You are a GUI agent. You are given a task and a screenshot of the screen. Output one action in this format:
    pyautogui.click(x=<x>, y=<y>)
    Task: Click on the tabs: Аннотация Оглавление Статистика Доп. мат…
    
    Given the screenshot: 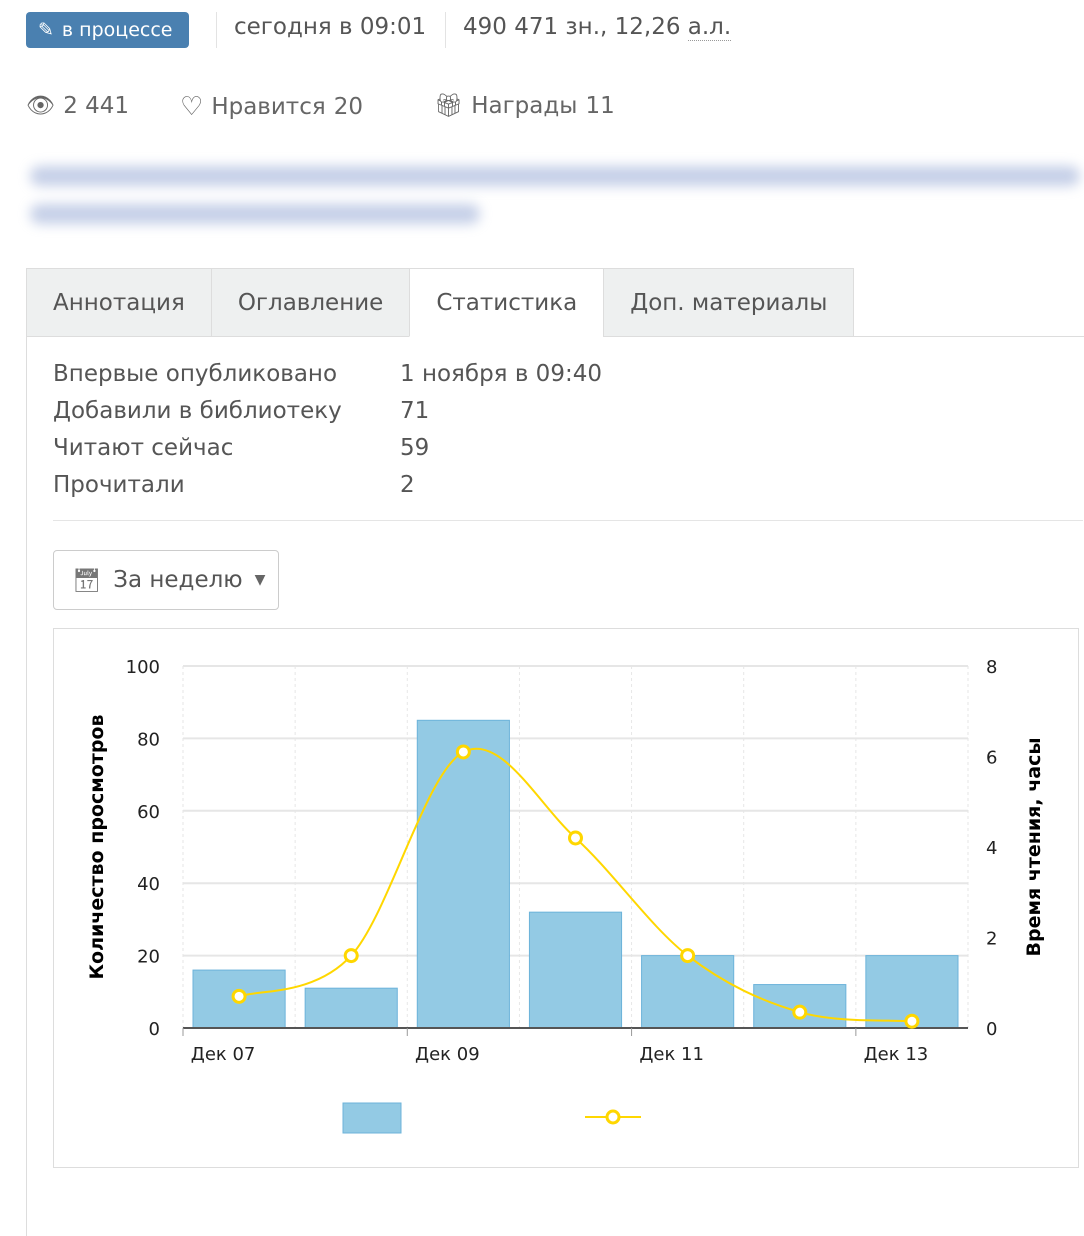 What is the action you would take?
    pyautogui.click(x=440, y=302)
    